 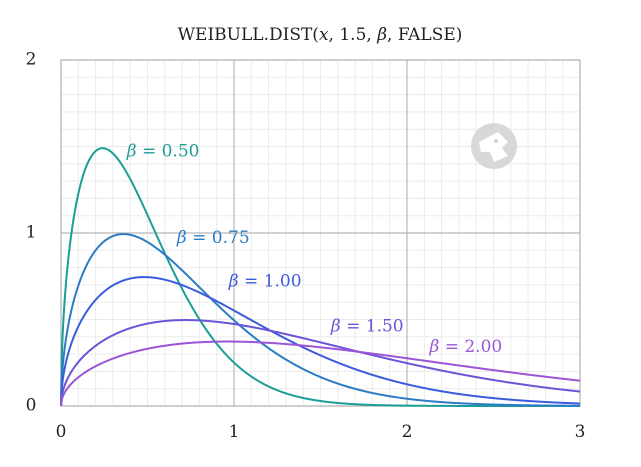 I want to click on title-function: WEIBULL.DIST(, so click(x=248, y=35).